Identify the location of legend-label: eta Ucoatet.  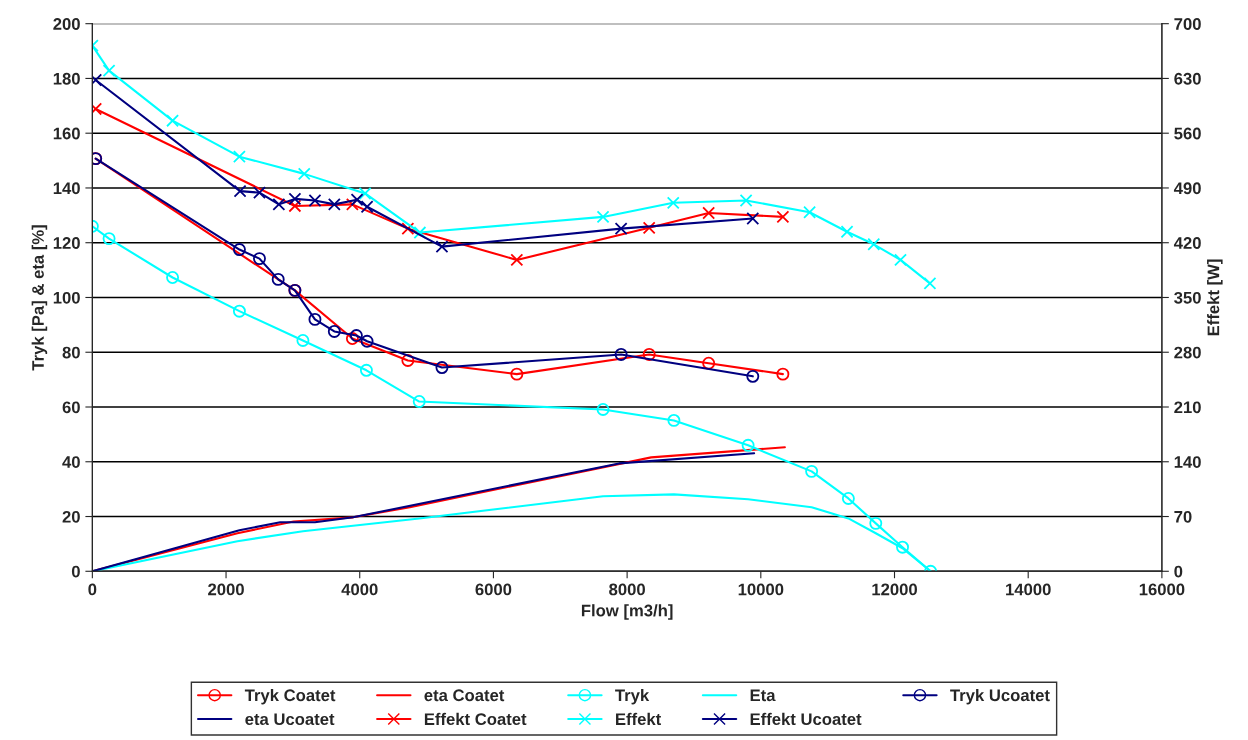
(290, 719).